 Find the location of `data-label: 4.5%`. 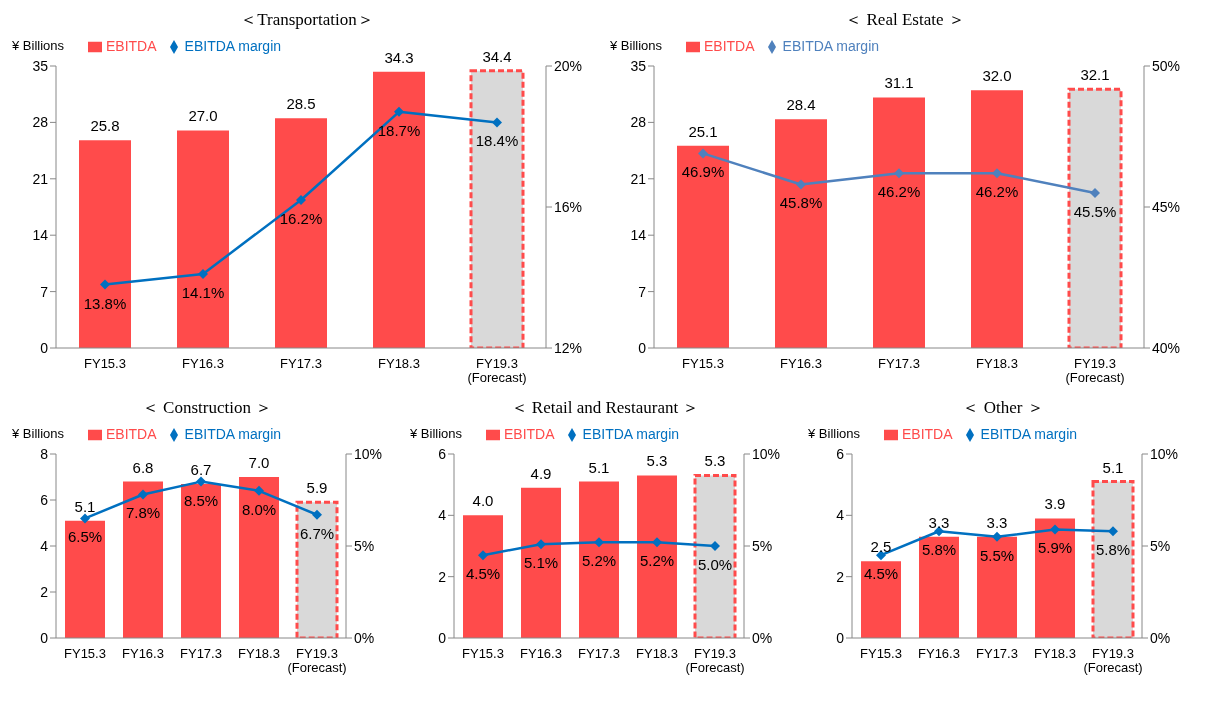

data-label: 4.5% is located at coordinates (483, 574).